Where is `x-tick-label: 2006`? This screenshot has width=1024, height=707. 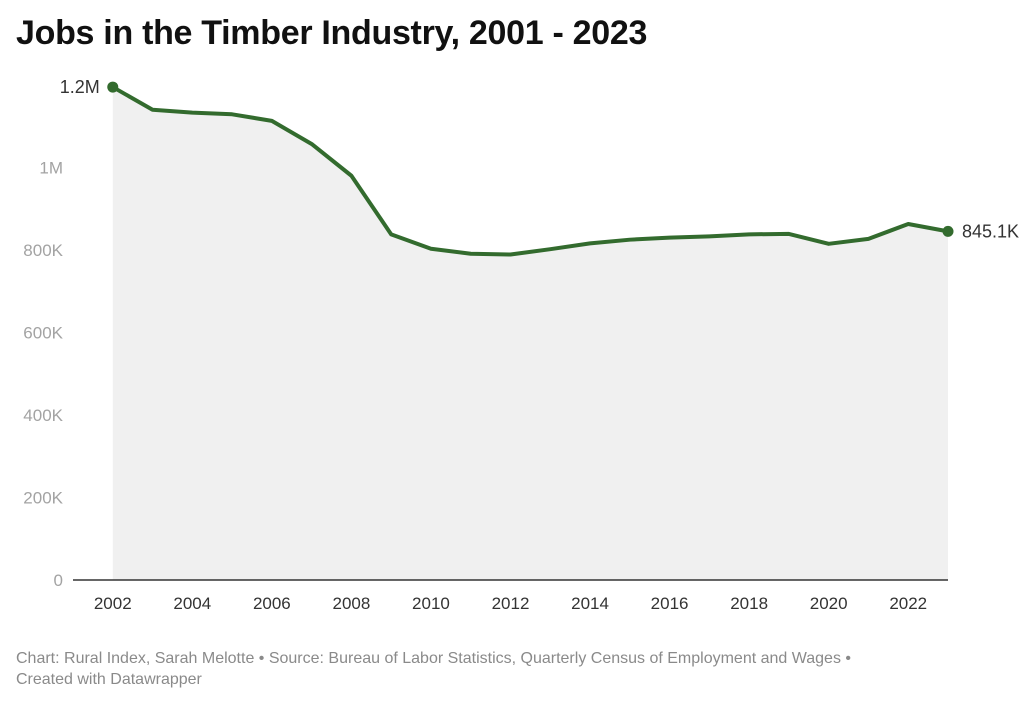 x-tick-label: 2006 is located at coordinates (272, 603).